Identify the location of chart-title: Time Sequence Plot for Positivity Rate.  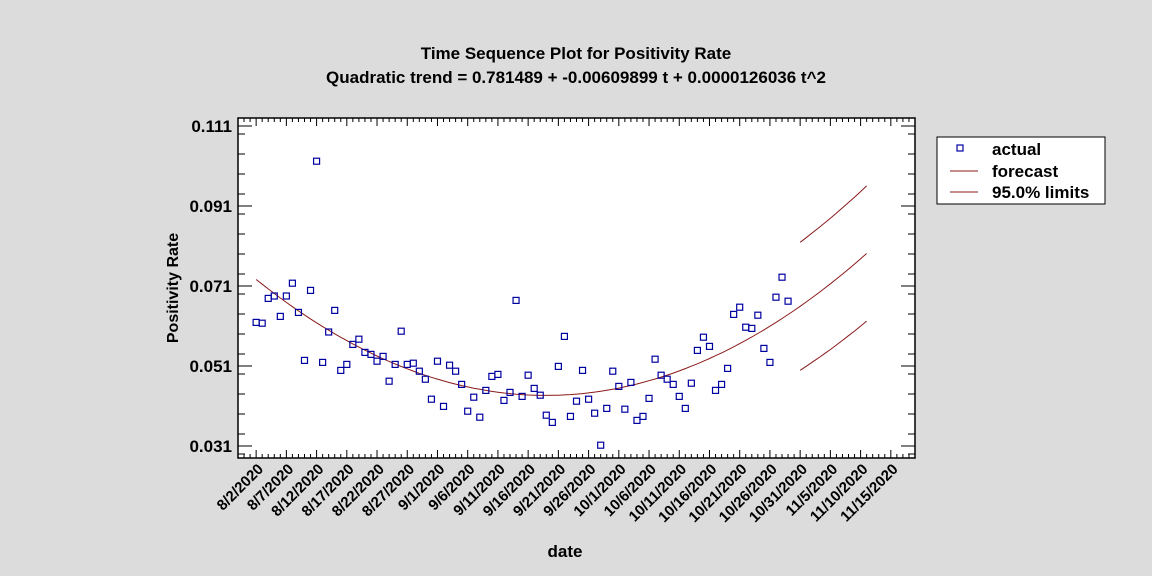
(576, 53).